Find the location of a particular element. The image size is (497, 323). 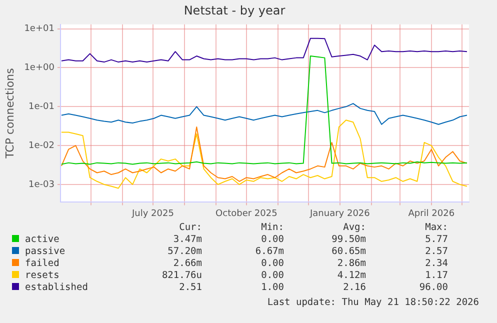

text: Max: is located at coordinates (436, 228).